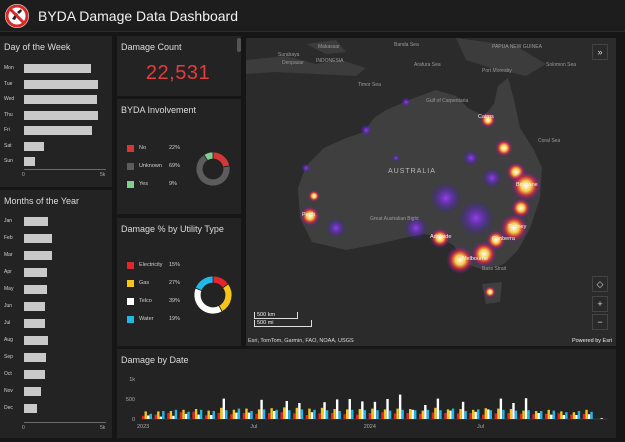 This screenshot has width=625, height=442. What do you see at coordinates (600, 322) in the screenshot?
I see `zoom-out-button: −` at bounding box center [600, 322].